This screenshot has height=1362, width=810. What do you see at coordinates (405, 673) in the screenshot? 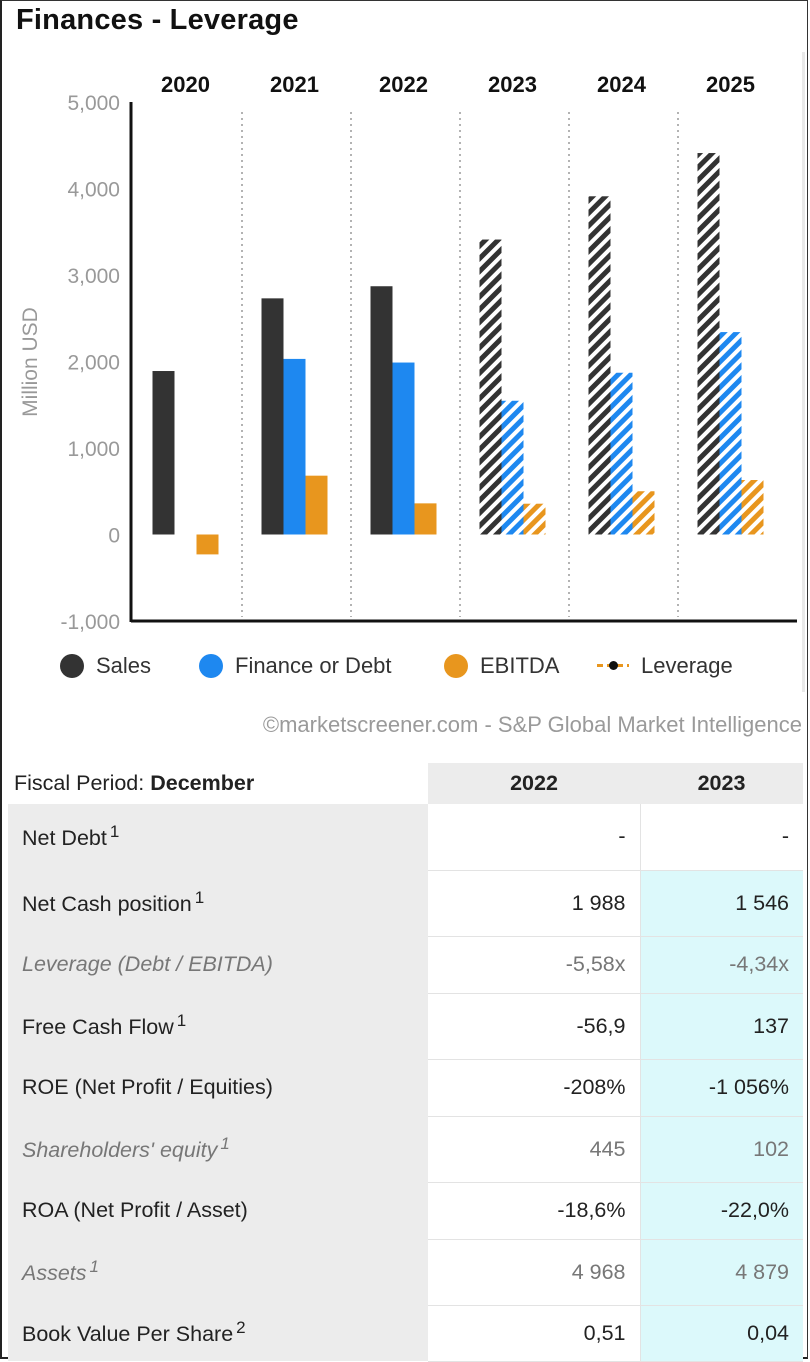
I see `chart-legend: Sales Finance or Debt EBITDA Leverage` at bounding box center [405, 673].